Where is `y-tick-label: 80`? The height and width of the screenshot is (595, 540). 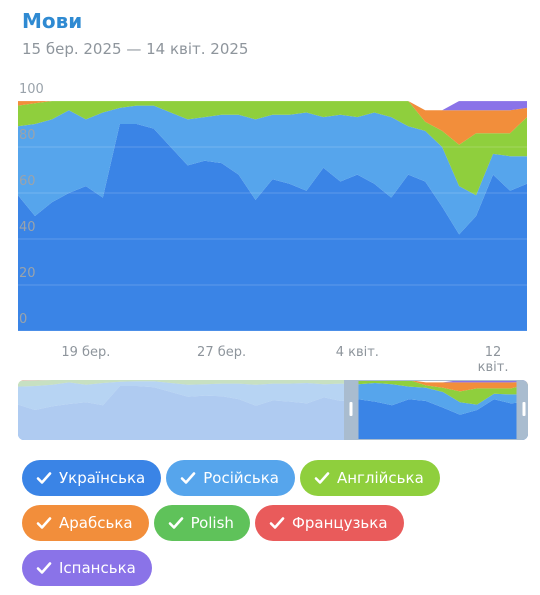
y-tick-label: 80 is located at coordinates (27, 135).